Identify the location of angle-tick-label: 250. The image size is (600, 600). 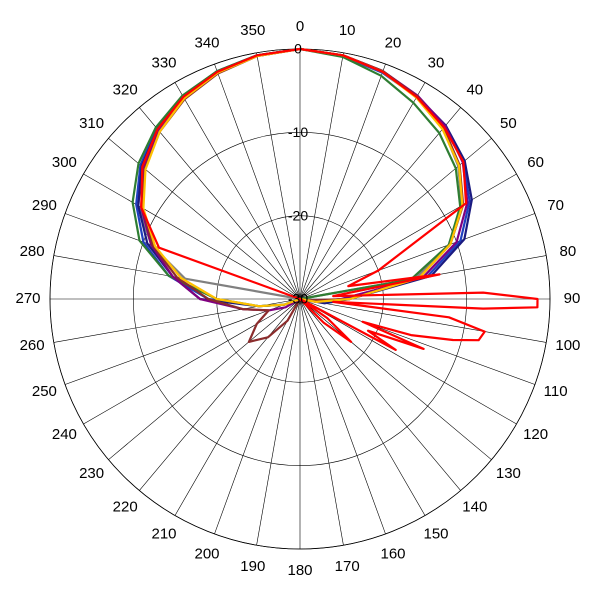
(44, 391).